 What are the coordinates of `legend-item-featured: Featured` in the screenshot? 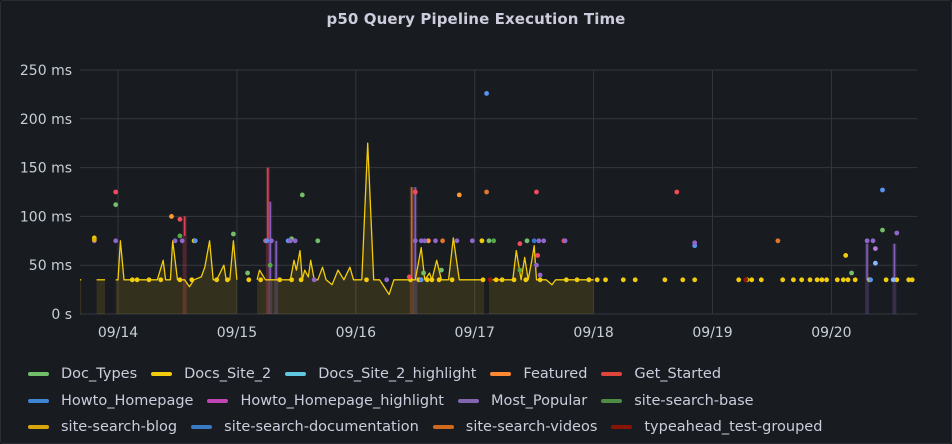 It's located at (538, 374).